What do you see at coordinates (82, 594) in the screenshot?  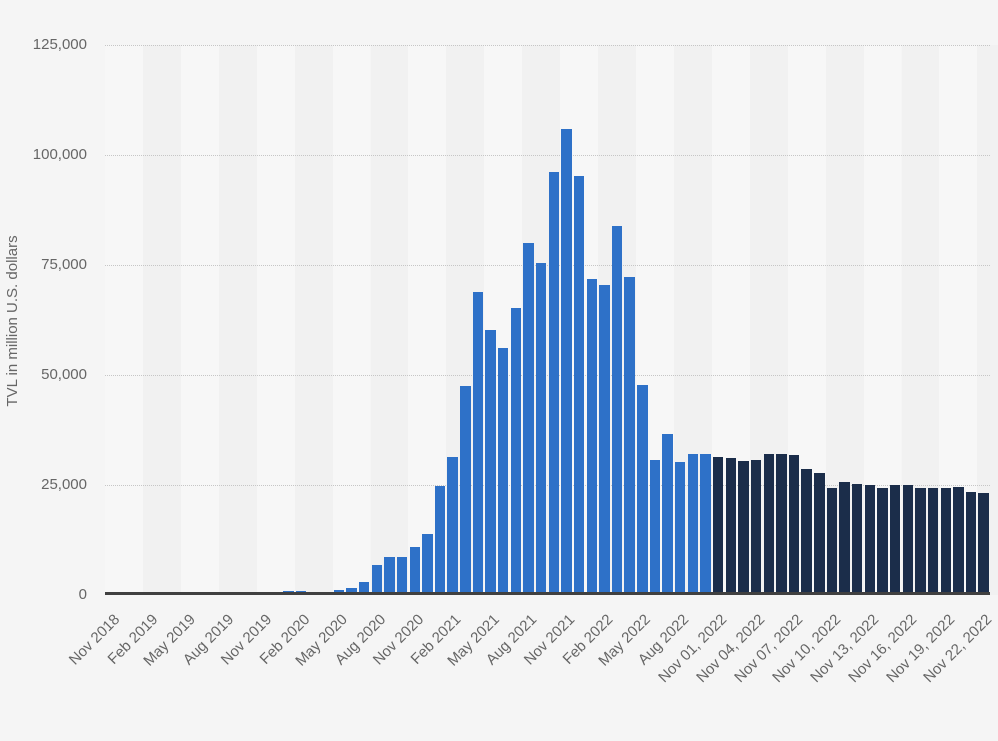 I see `y-axis-tick-label: 0` at bounding box center [82, 594].